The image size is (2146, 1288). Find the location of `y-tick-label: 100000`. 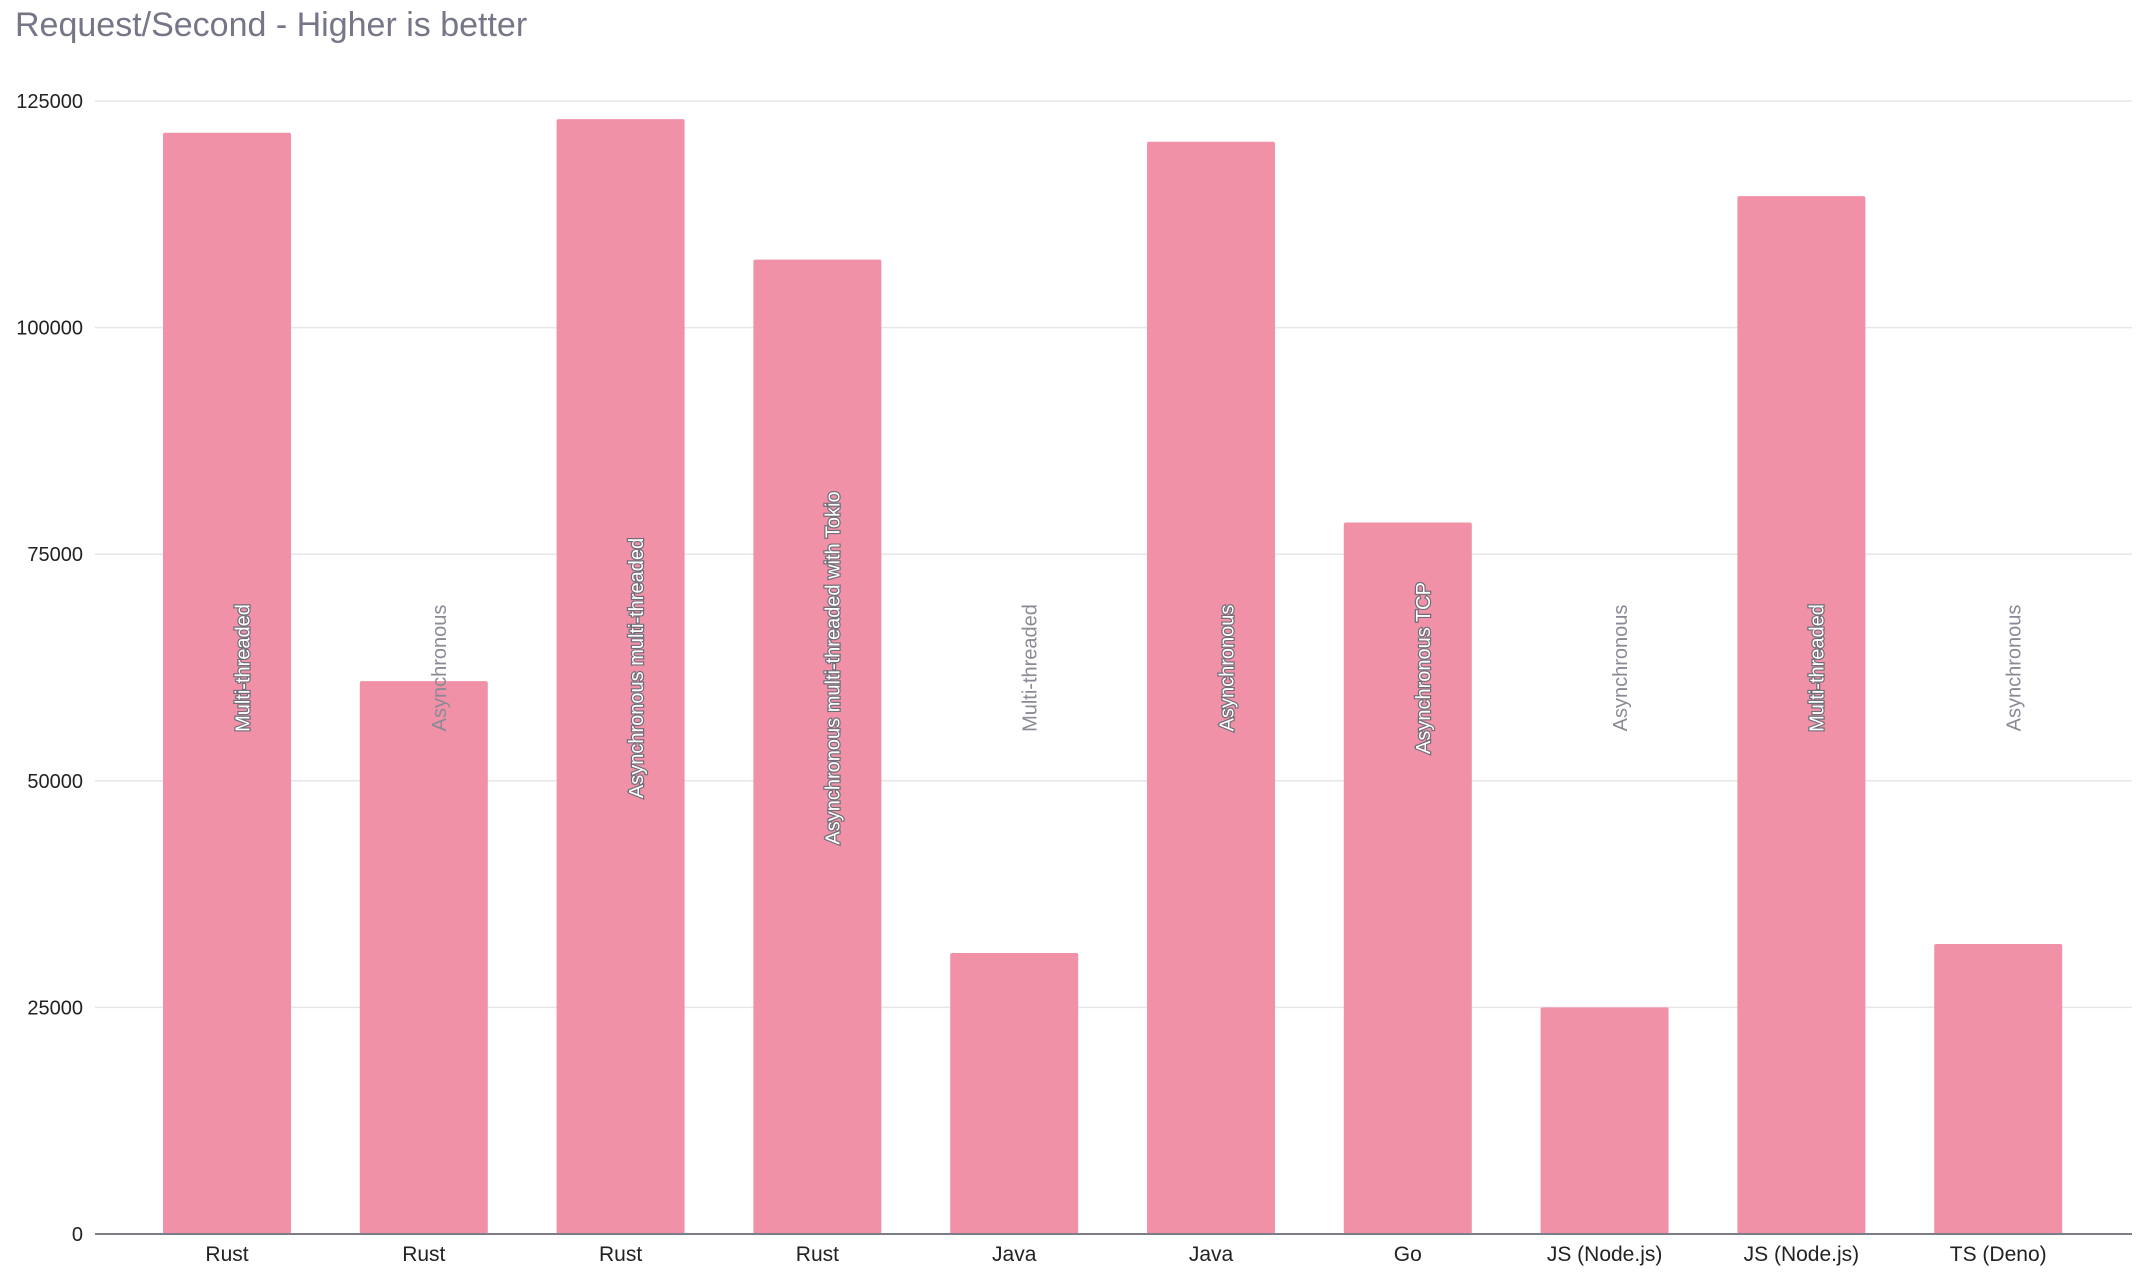

y-tick-label: 100000 is located at coordinates (49, 329).